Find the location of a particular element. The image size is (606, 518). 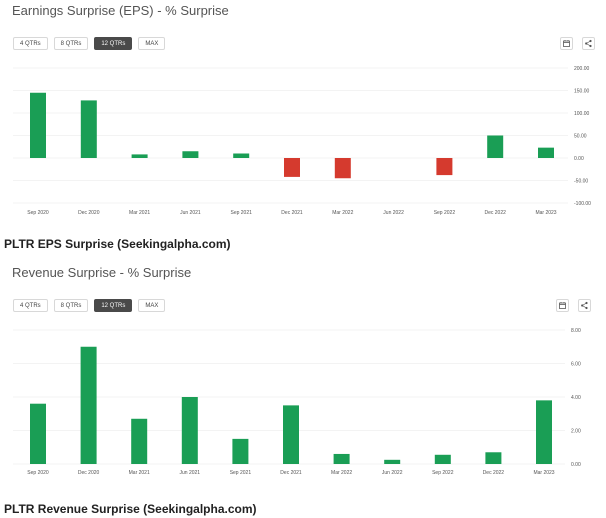

eps-bar-jun-2021 is located at coordinates (190, 154).